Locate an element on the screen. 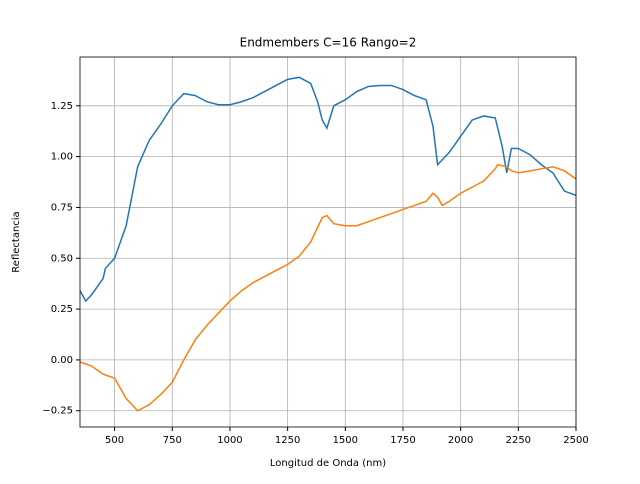 Image resolution: width=640 pixels, height=484 pixels. x-tick-label: 1750 is located at coordinates (402, 440).